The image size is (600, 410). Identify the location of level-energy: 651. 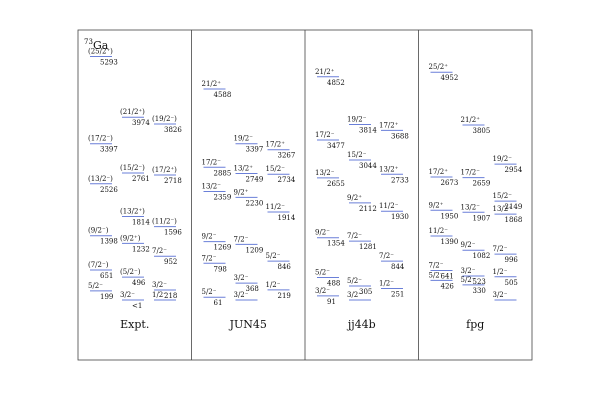
(106, 276).